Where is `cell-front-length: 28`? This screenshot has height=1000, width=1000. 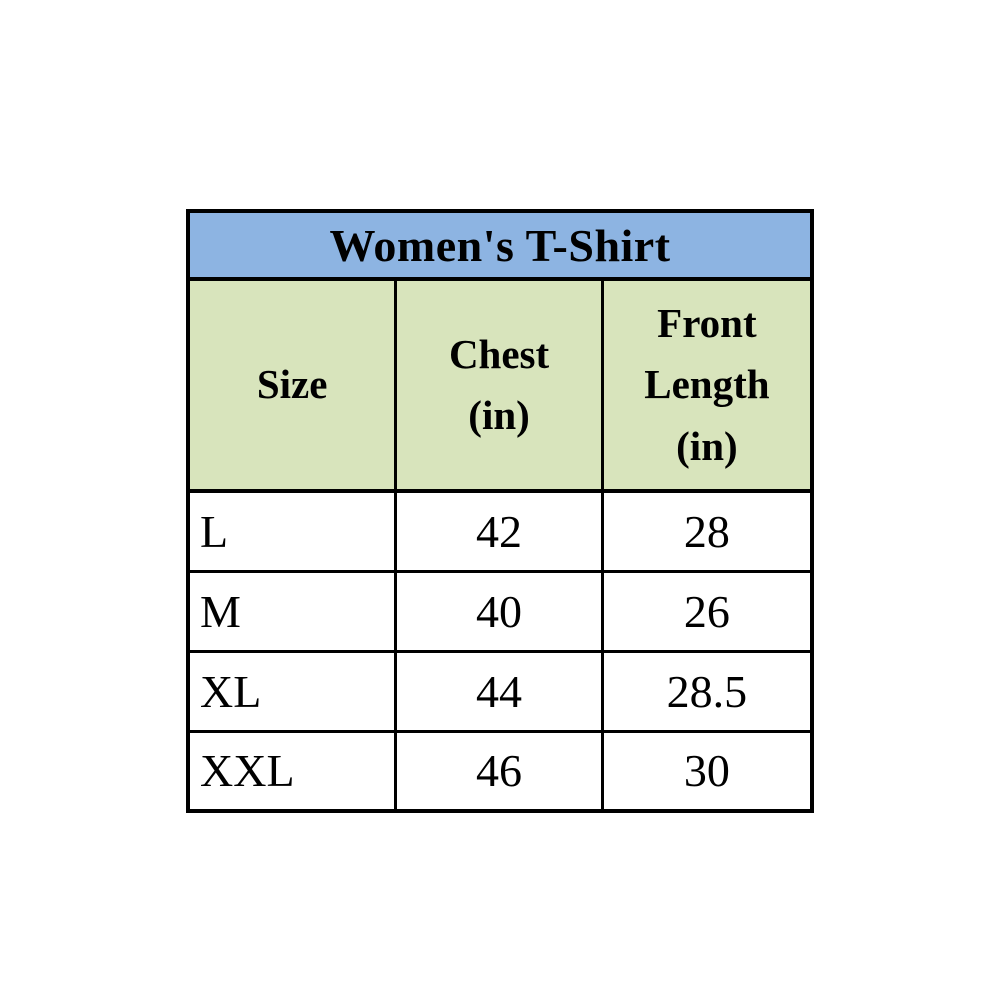
cell-front-length: 28 is located at coordinates (707, 531).